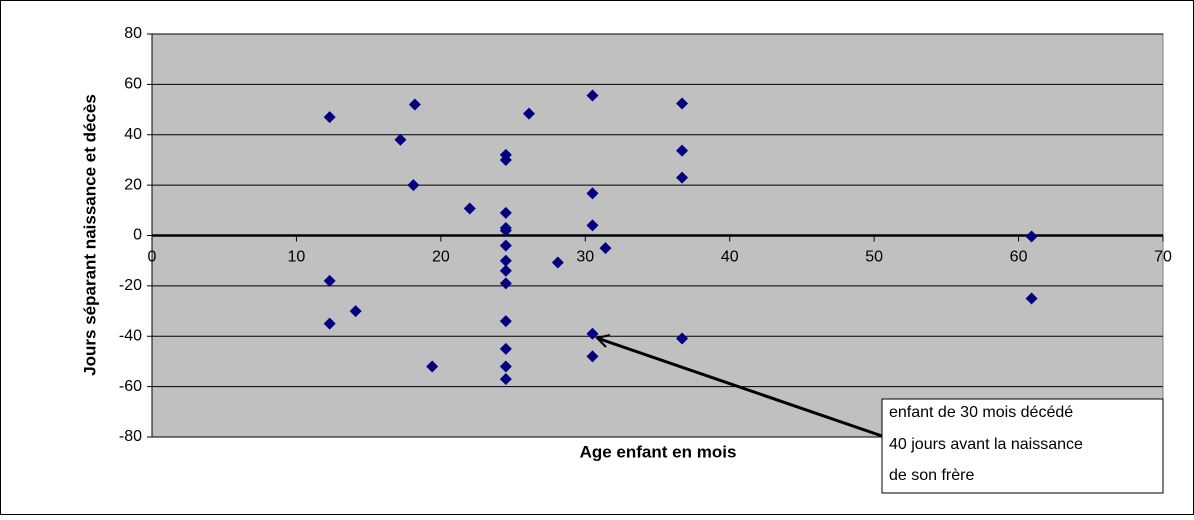  I want to click on y-tick-label: 20, so click(133, 184).